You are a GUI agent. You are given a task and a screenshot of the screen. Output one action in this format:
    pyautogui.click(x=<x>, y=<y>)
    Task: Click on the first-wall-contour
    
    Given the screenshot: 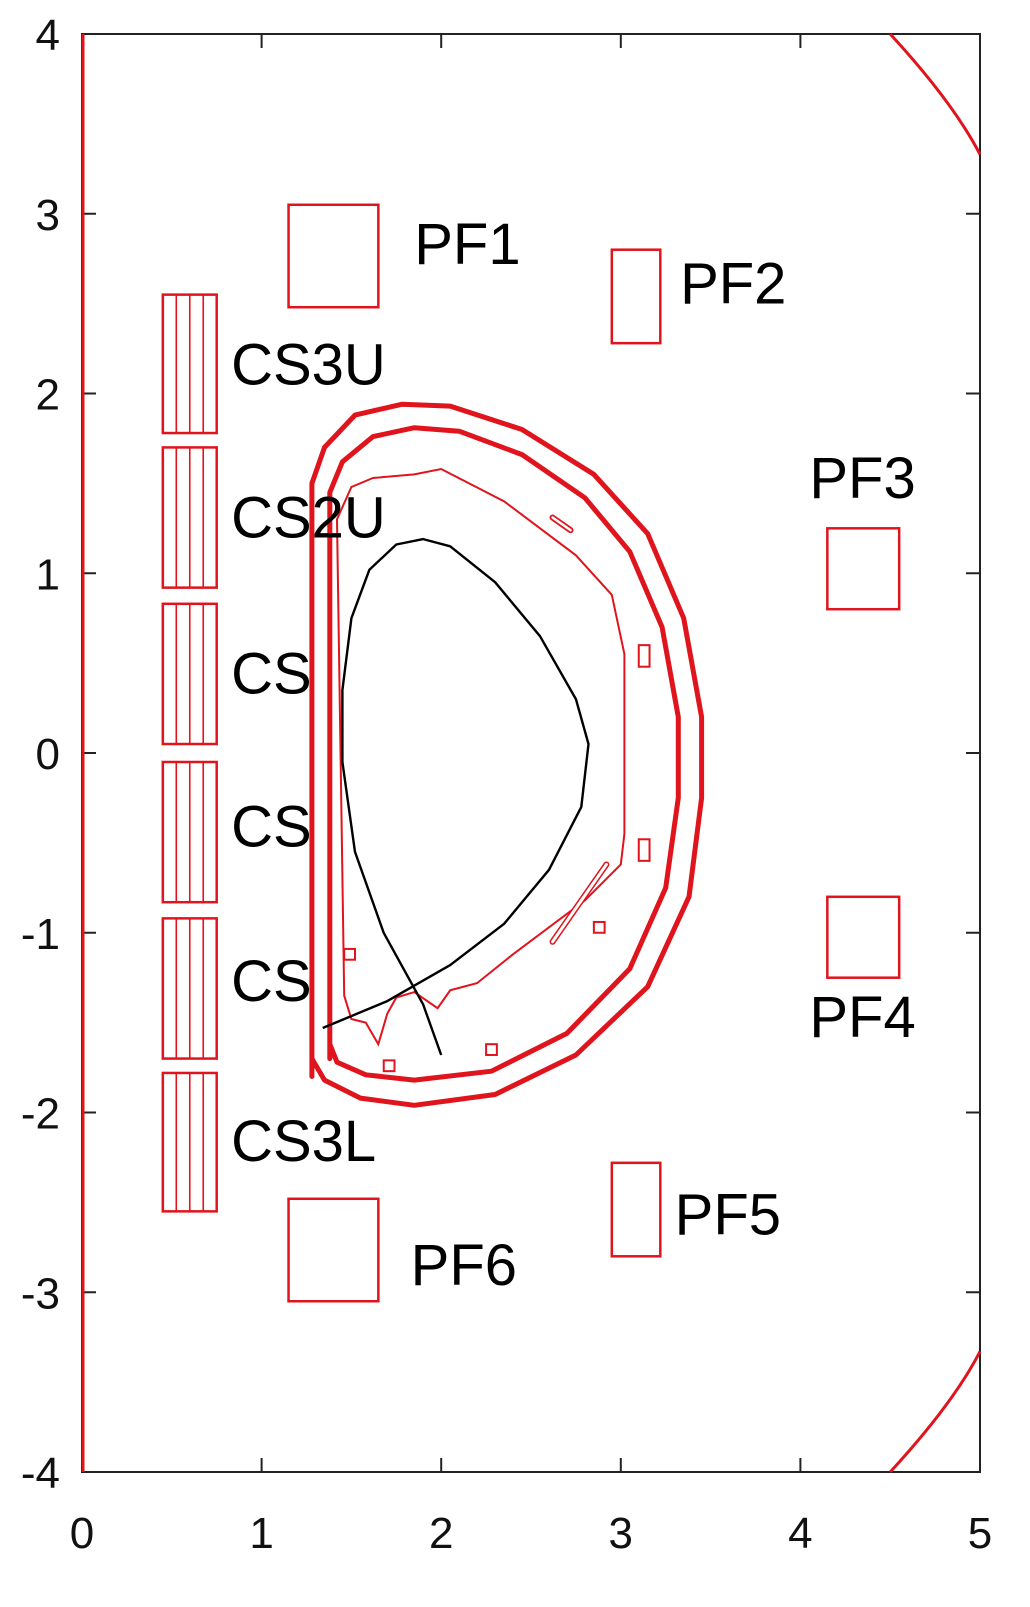 What is the action you would take?
    pyautogui.click(x=480, y=757)
    